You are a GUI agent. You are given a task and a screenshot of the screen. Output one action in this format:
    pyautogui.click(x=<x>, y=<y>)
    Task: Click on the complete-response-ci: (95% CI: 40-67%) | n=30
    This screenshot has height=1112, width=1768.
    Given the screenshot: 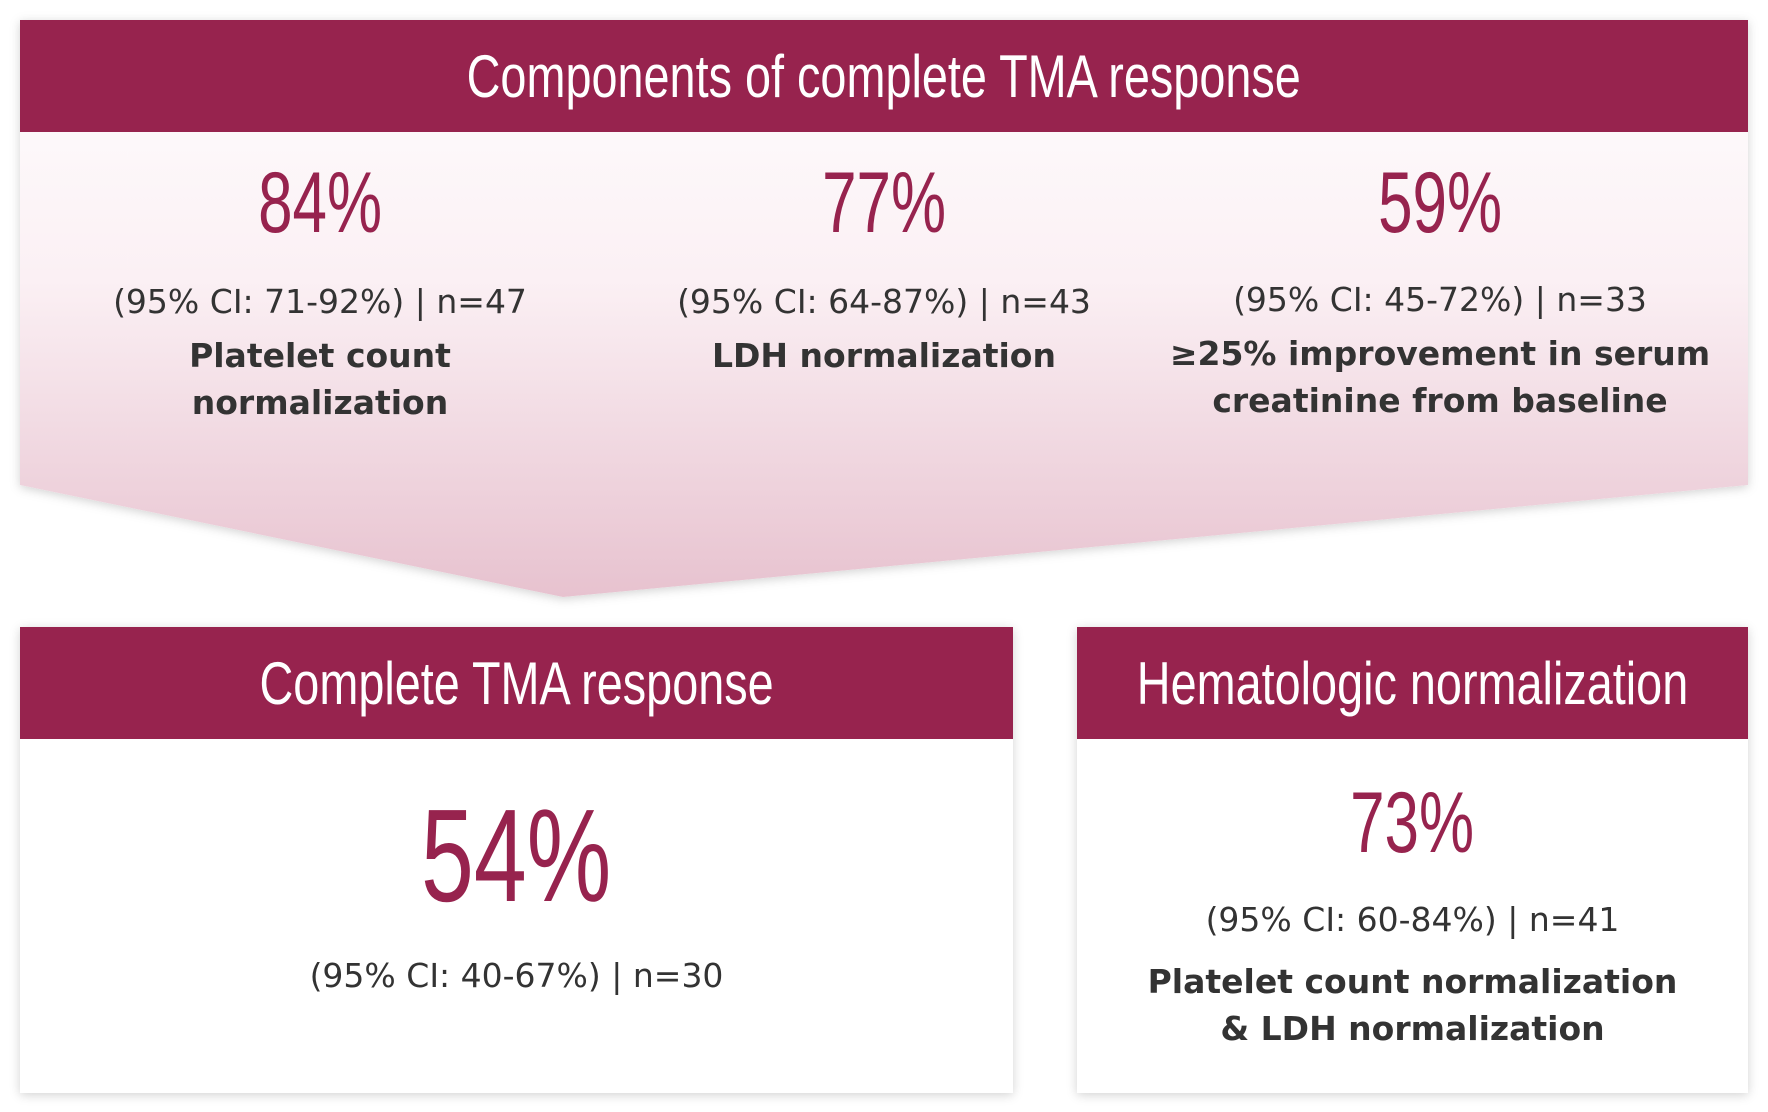 What is the action you would take?
    pyautogui.click(x=516, y=975)
    